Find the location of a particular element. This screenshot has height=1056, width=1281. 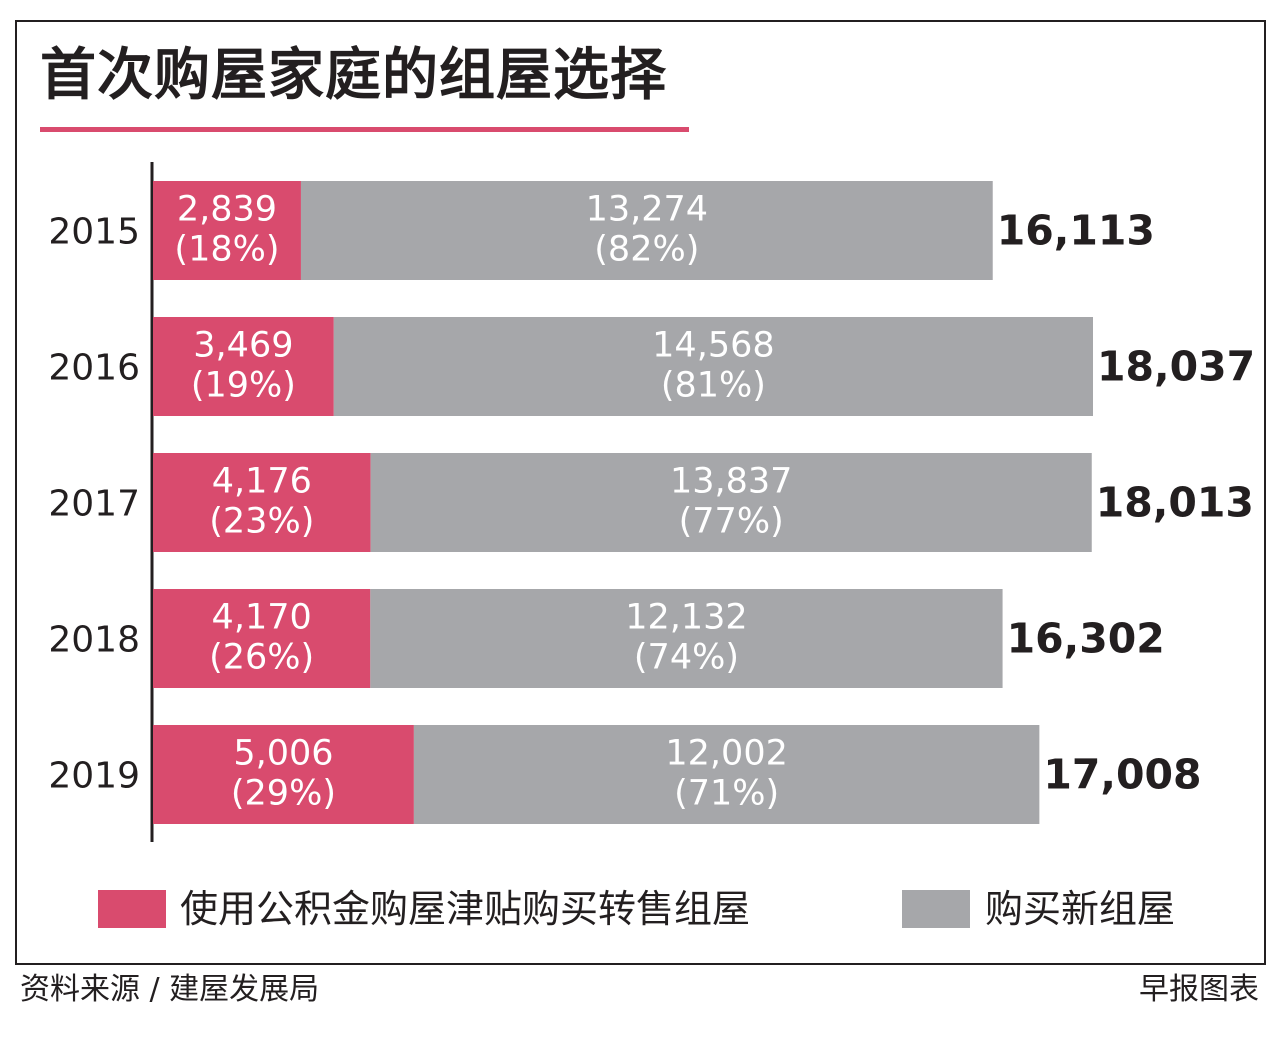

bar-resale-pct-label: (23%) is located at coordinates (261, 522).